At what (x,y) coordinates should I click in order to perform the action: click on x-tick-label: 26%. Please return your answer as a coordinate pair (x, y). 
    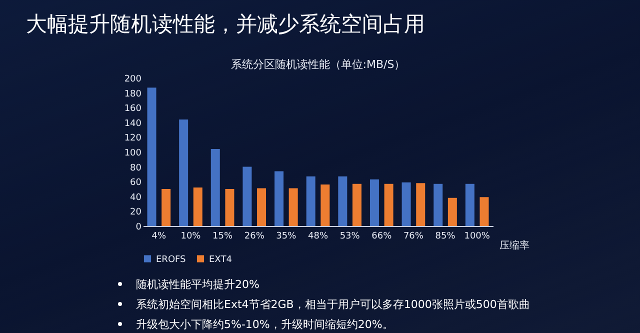
    Looking at the image, I should click on (254, 237).